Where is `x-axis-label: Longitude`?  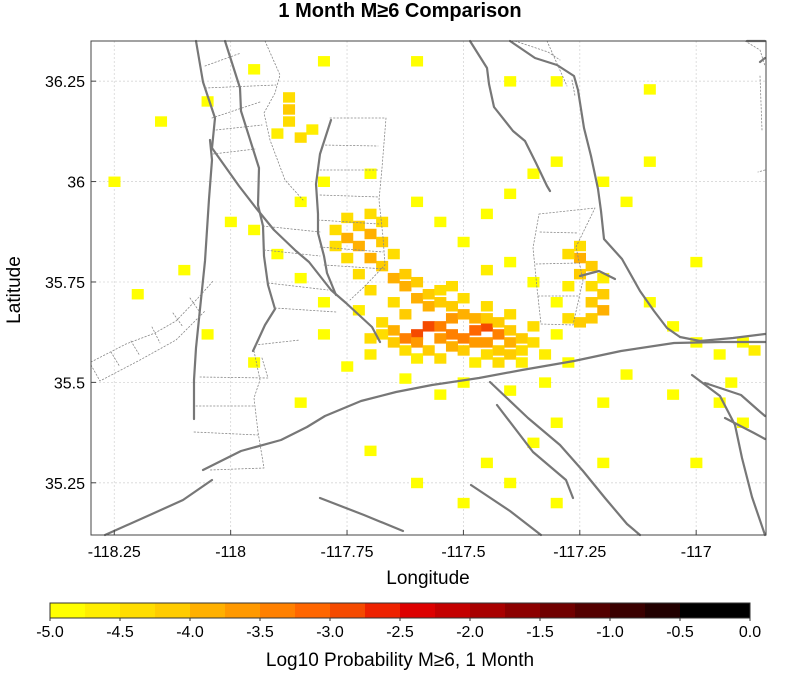 x-axis-label: Longitude is located at coordinates (427, 578).